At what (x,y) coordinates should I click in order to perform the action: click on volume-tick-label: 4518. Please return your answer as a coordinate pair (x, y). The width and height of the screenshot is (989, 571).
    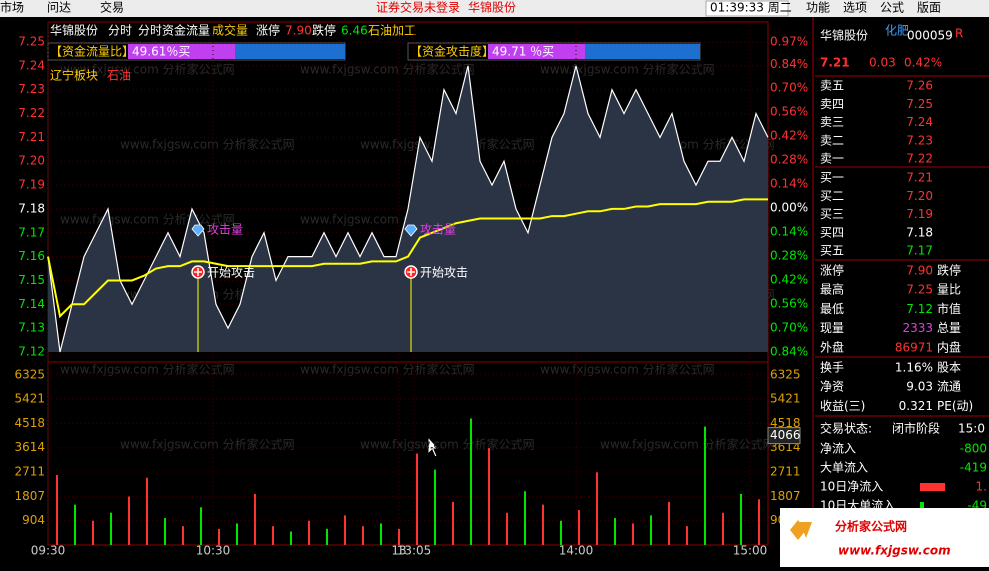
    Looking at the image, I should click on (29, 423).